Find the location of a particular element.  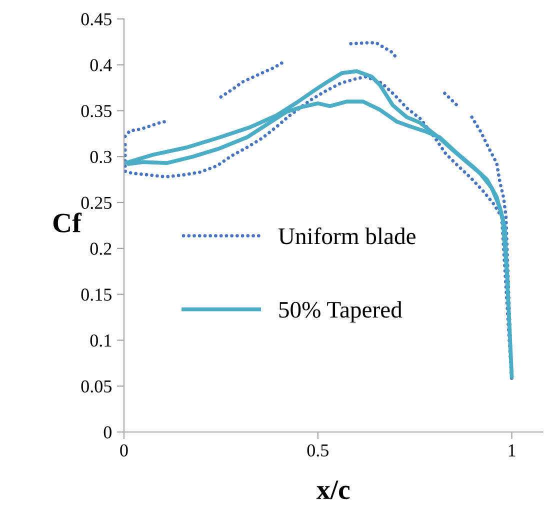

x-axis-title: x/c is located at coordinates (333, 490).